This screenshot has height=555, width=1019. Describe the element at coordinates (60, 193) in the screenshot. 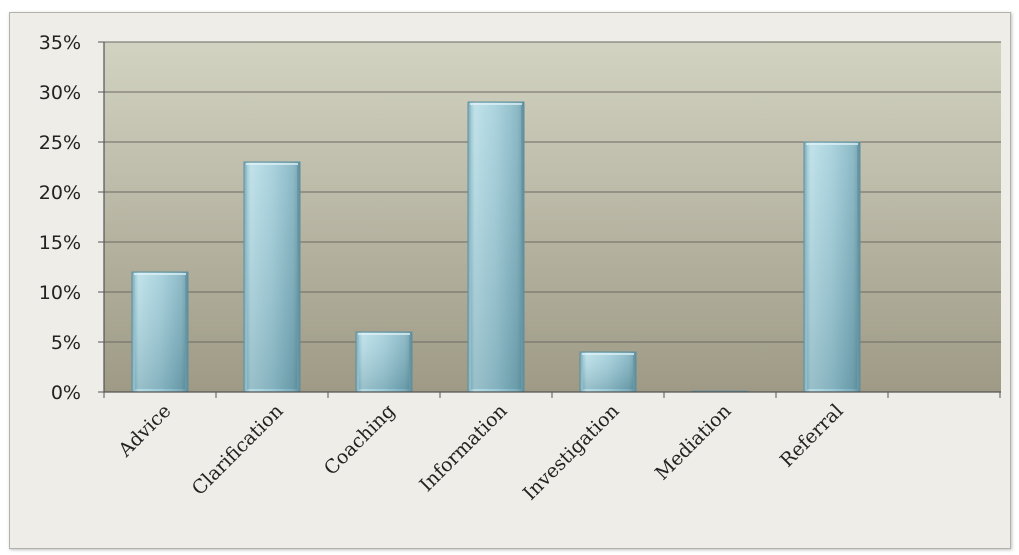

I see `y-tick-label: 20%` at that location.